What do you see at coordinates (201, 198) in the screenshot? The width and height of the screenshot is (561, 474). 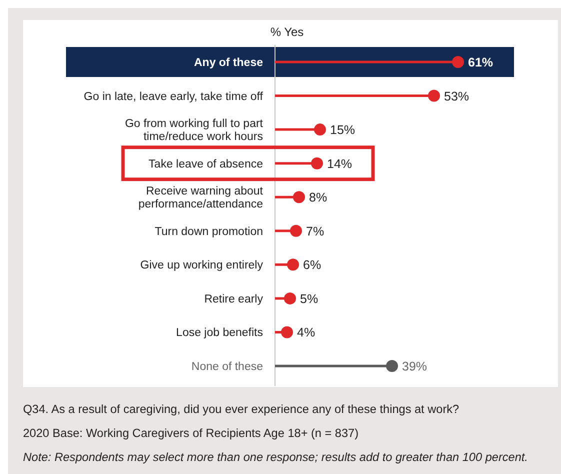 I see `y-tick-label: Receive warning about performance/attendance` at bounding box center [201, 198].